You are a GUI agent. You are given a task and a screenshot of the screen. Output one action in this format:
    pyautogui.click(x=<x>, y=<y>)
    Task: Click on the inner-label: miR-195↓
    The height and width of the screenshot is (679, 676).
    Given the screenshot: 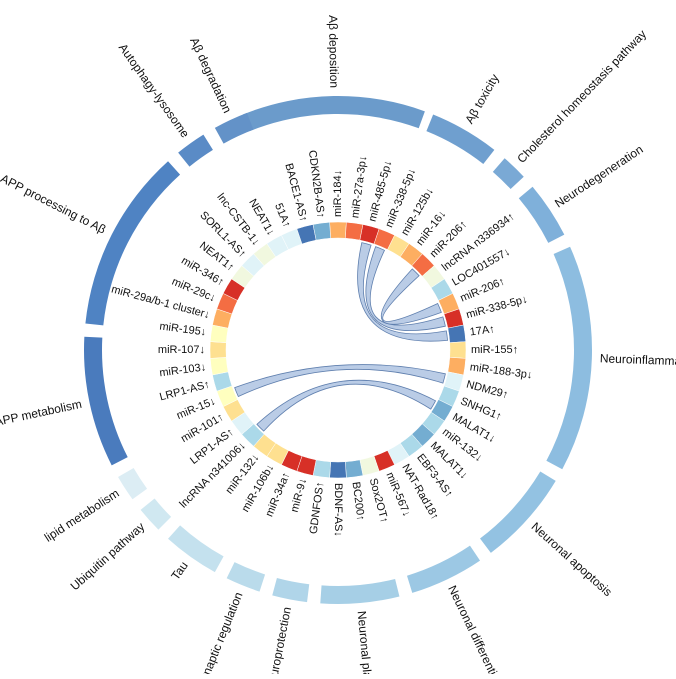 What is the action you would take?
    pyautogui.click(x=183, y=329)
    